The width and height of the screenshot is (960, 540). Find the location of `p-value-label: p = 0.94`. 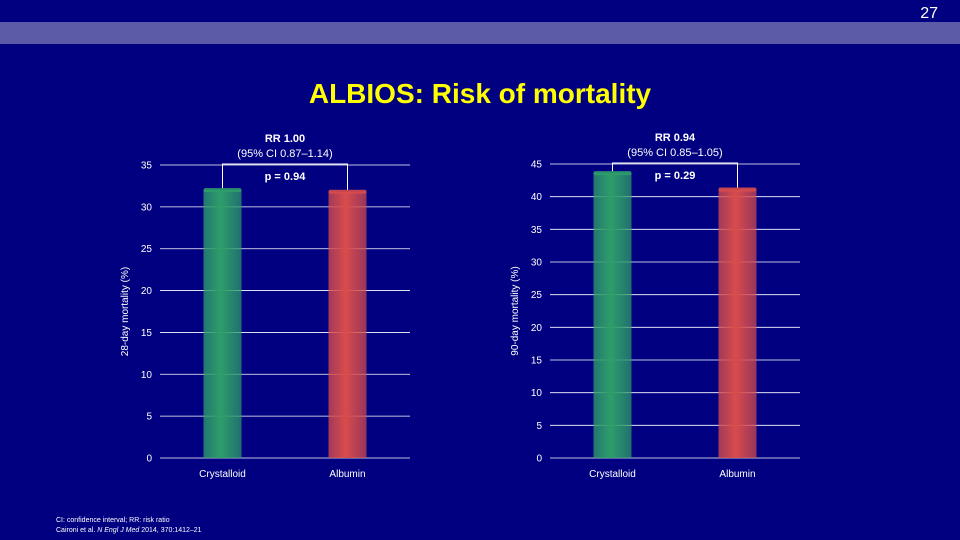

p-value-label: p = 0.94 is located at coordinates (286, 177).